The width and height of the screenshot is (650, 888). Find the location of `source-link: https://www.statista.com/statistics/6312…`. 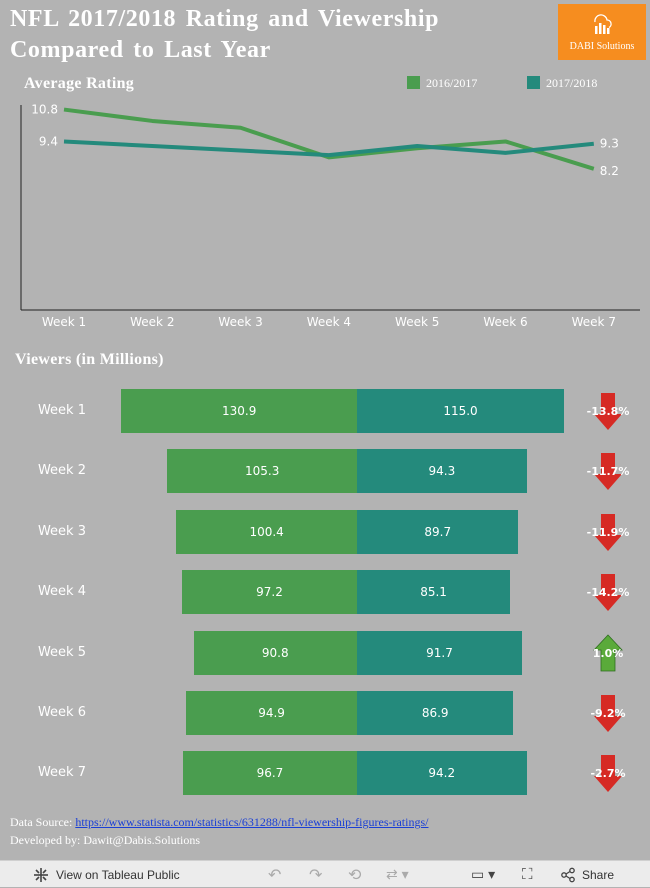

source-link: https://www.statista.com/statistics/6312… is located at coordinates (252, 822).